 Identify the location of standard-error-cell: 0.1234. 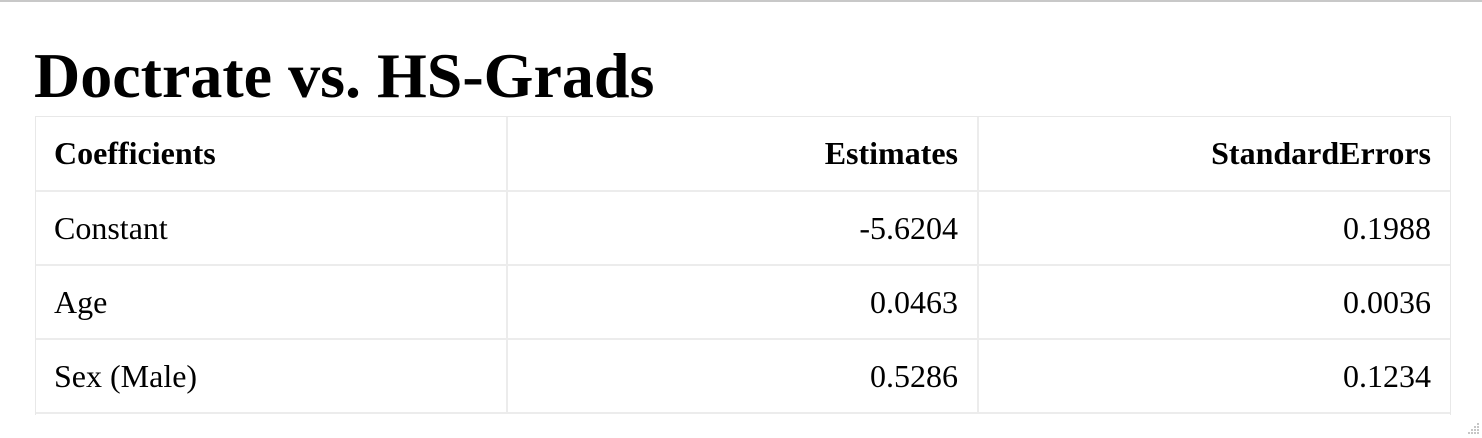
(1214, 376).